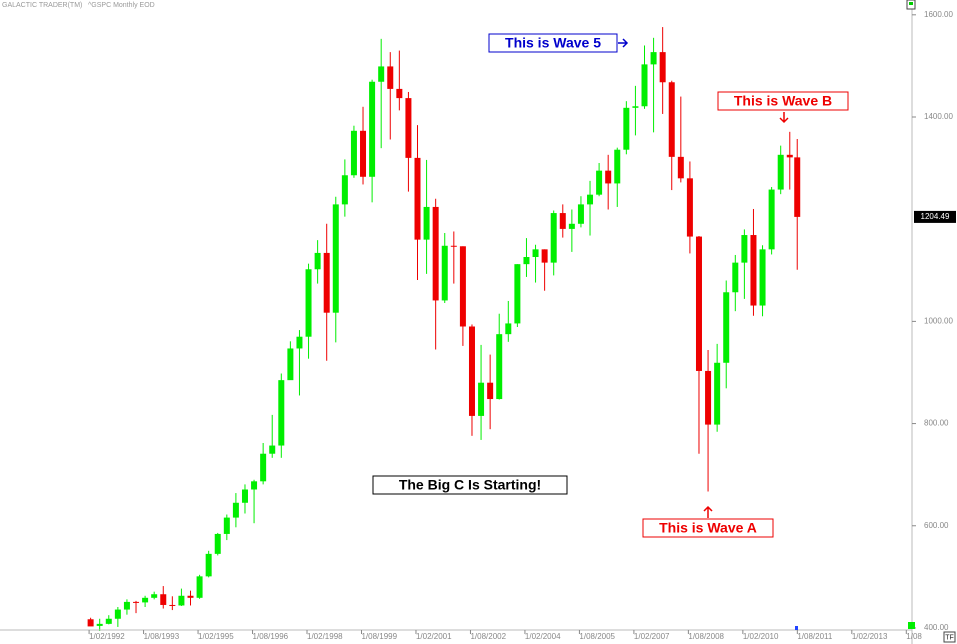 This screenshot has height=644, width=957. I want to click on x-tick-label: 1/02/2007, so click(652, 636).